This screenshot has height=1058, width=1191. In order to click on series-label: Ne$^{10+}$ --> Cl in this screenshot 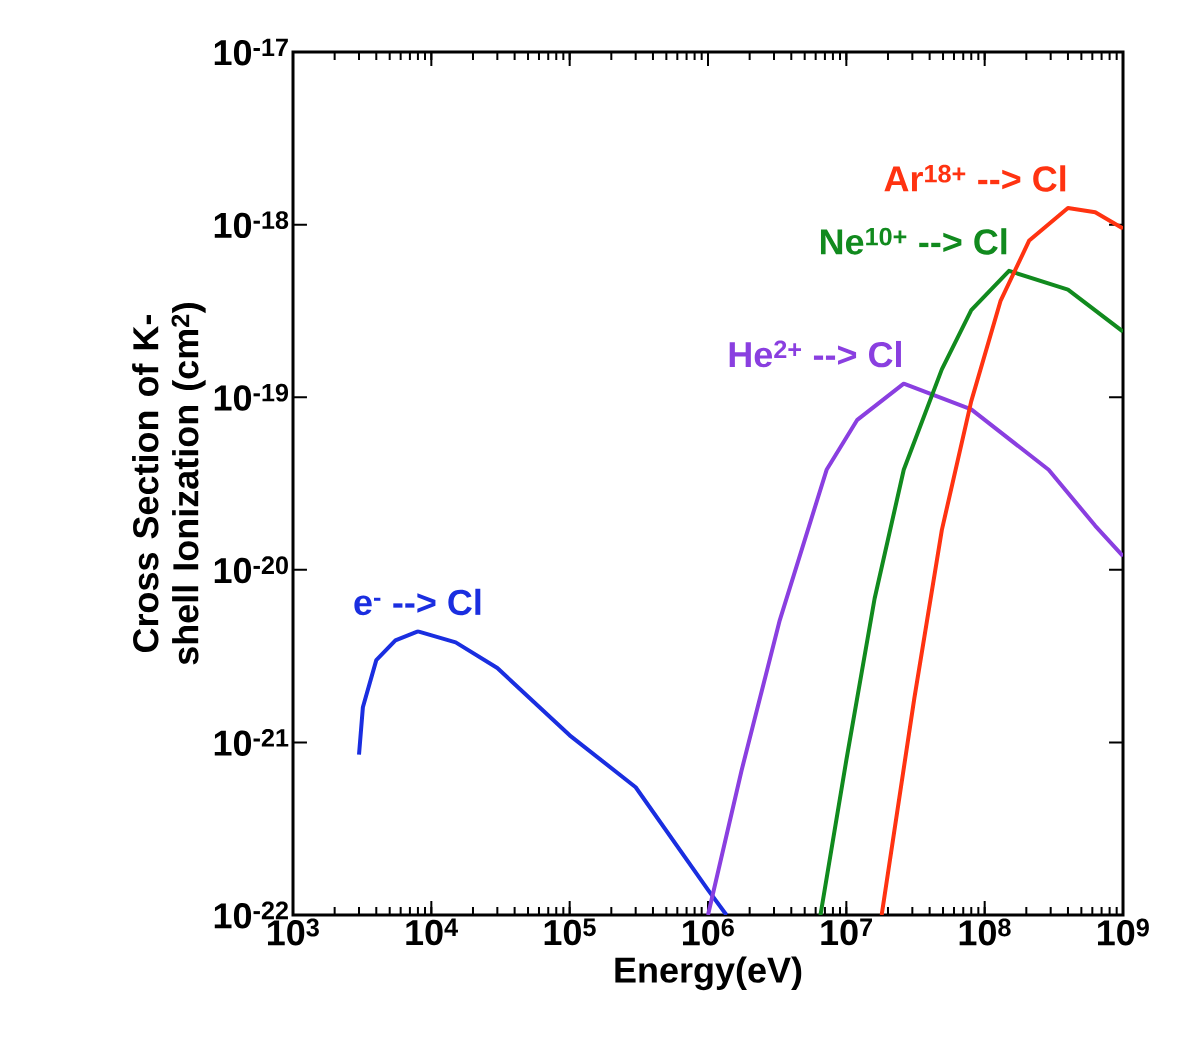, I will do `click(913, 241)`.